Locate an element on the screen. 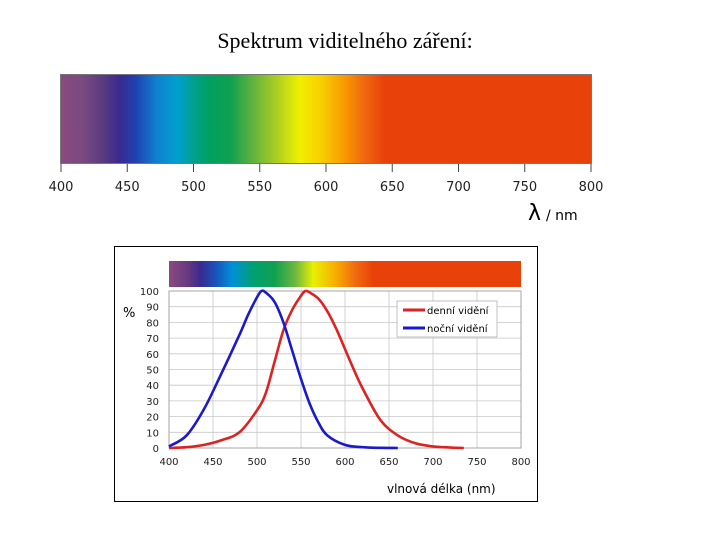 The width and height of the screenshot is (720, 540). day-vision-curve is located at coordinates (316, 369).